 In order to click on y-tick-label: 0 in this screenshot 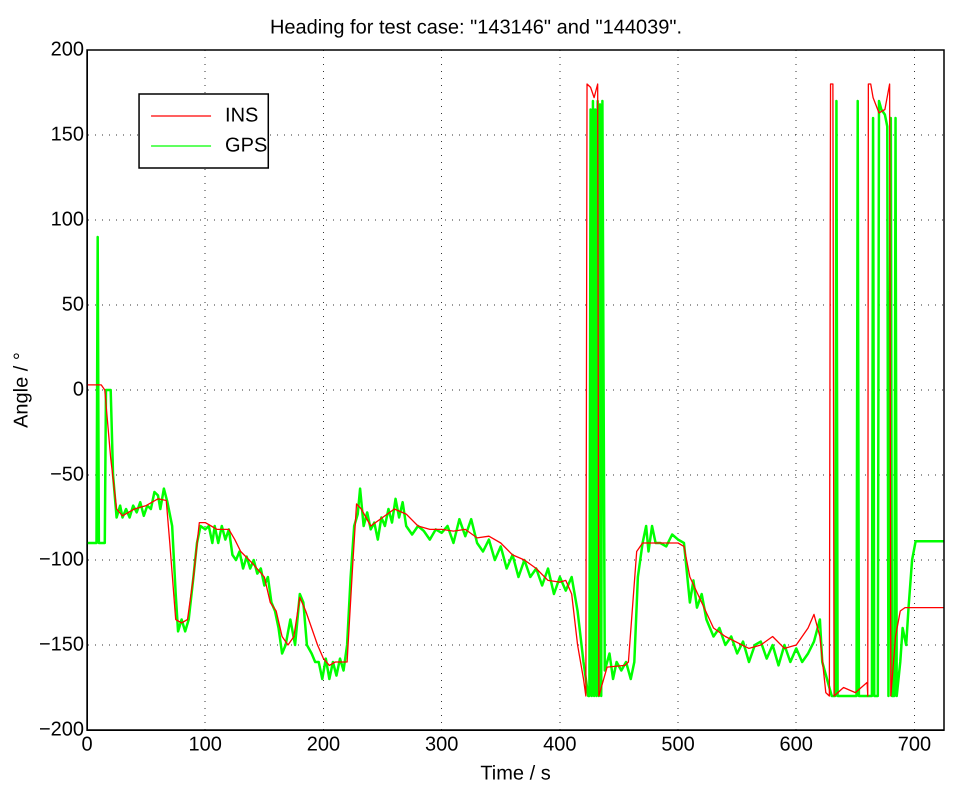, I will do `click(78, 389)`.